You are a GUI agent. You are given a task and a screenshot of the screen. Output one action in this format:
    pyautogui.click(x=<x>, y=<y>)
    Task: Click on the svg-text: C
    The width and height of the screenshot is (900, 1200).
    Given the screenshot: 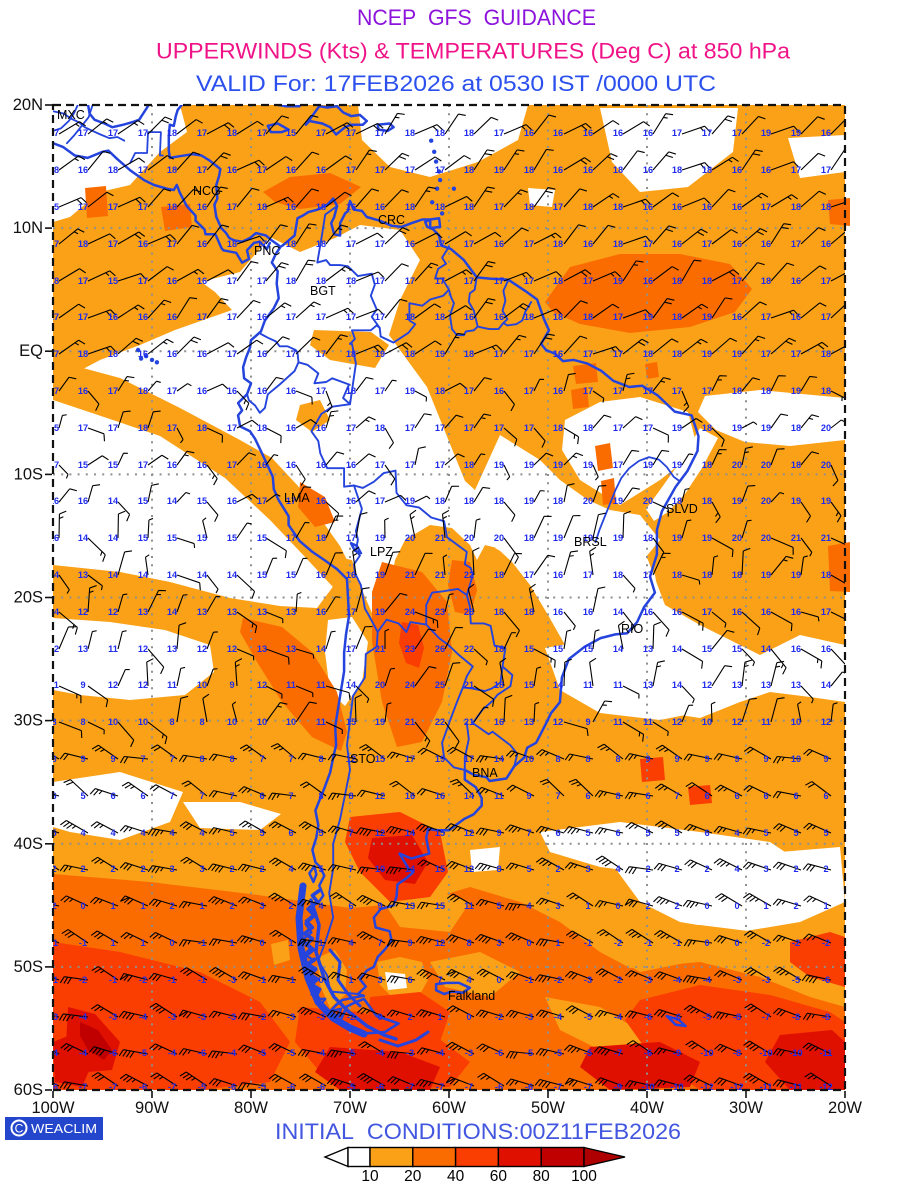 What is the action you would take?
    pyautogui.click(x=19, y=1129)
    